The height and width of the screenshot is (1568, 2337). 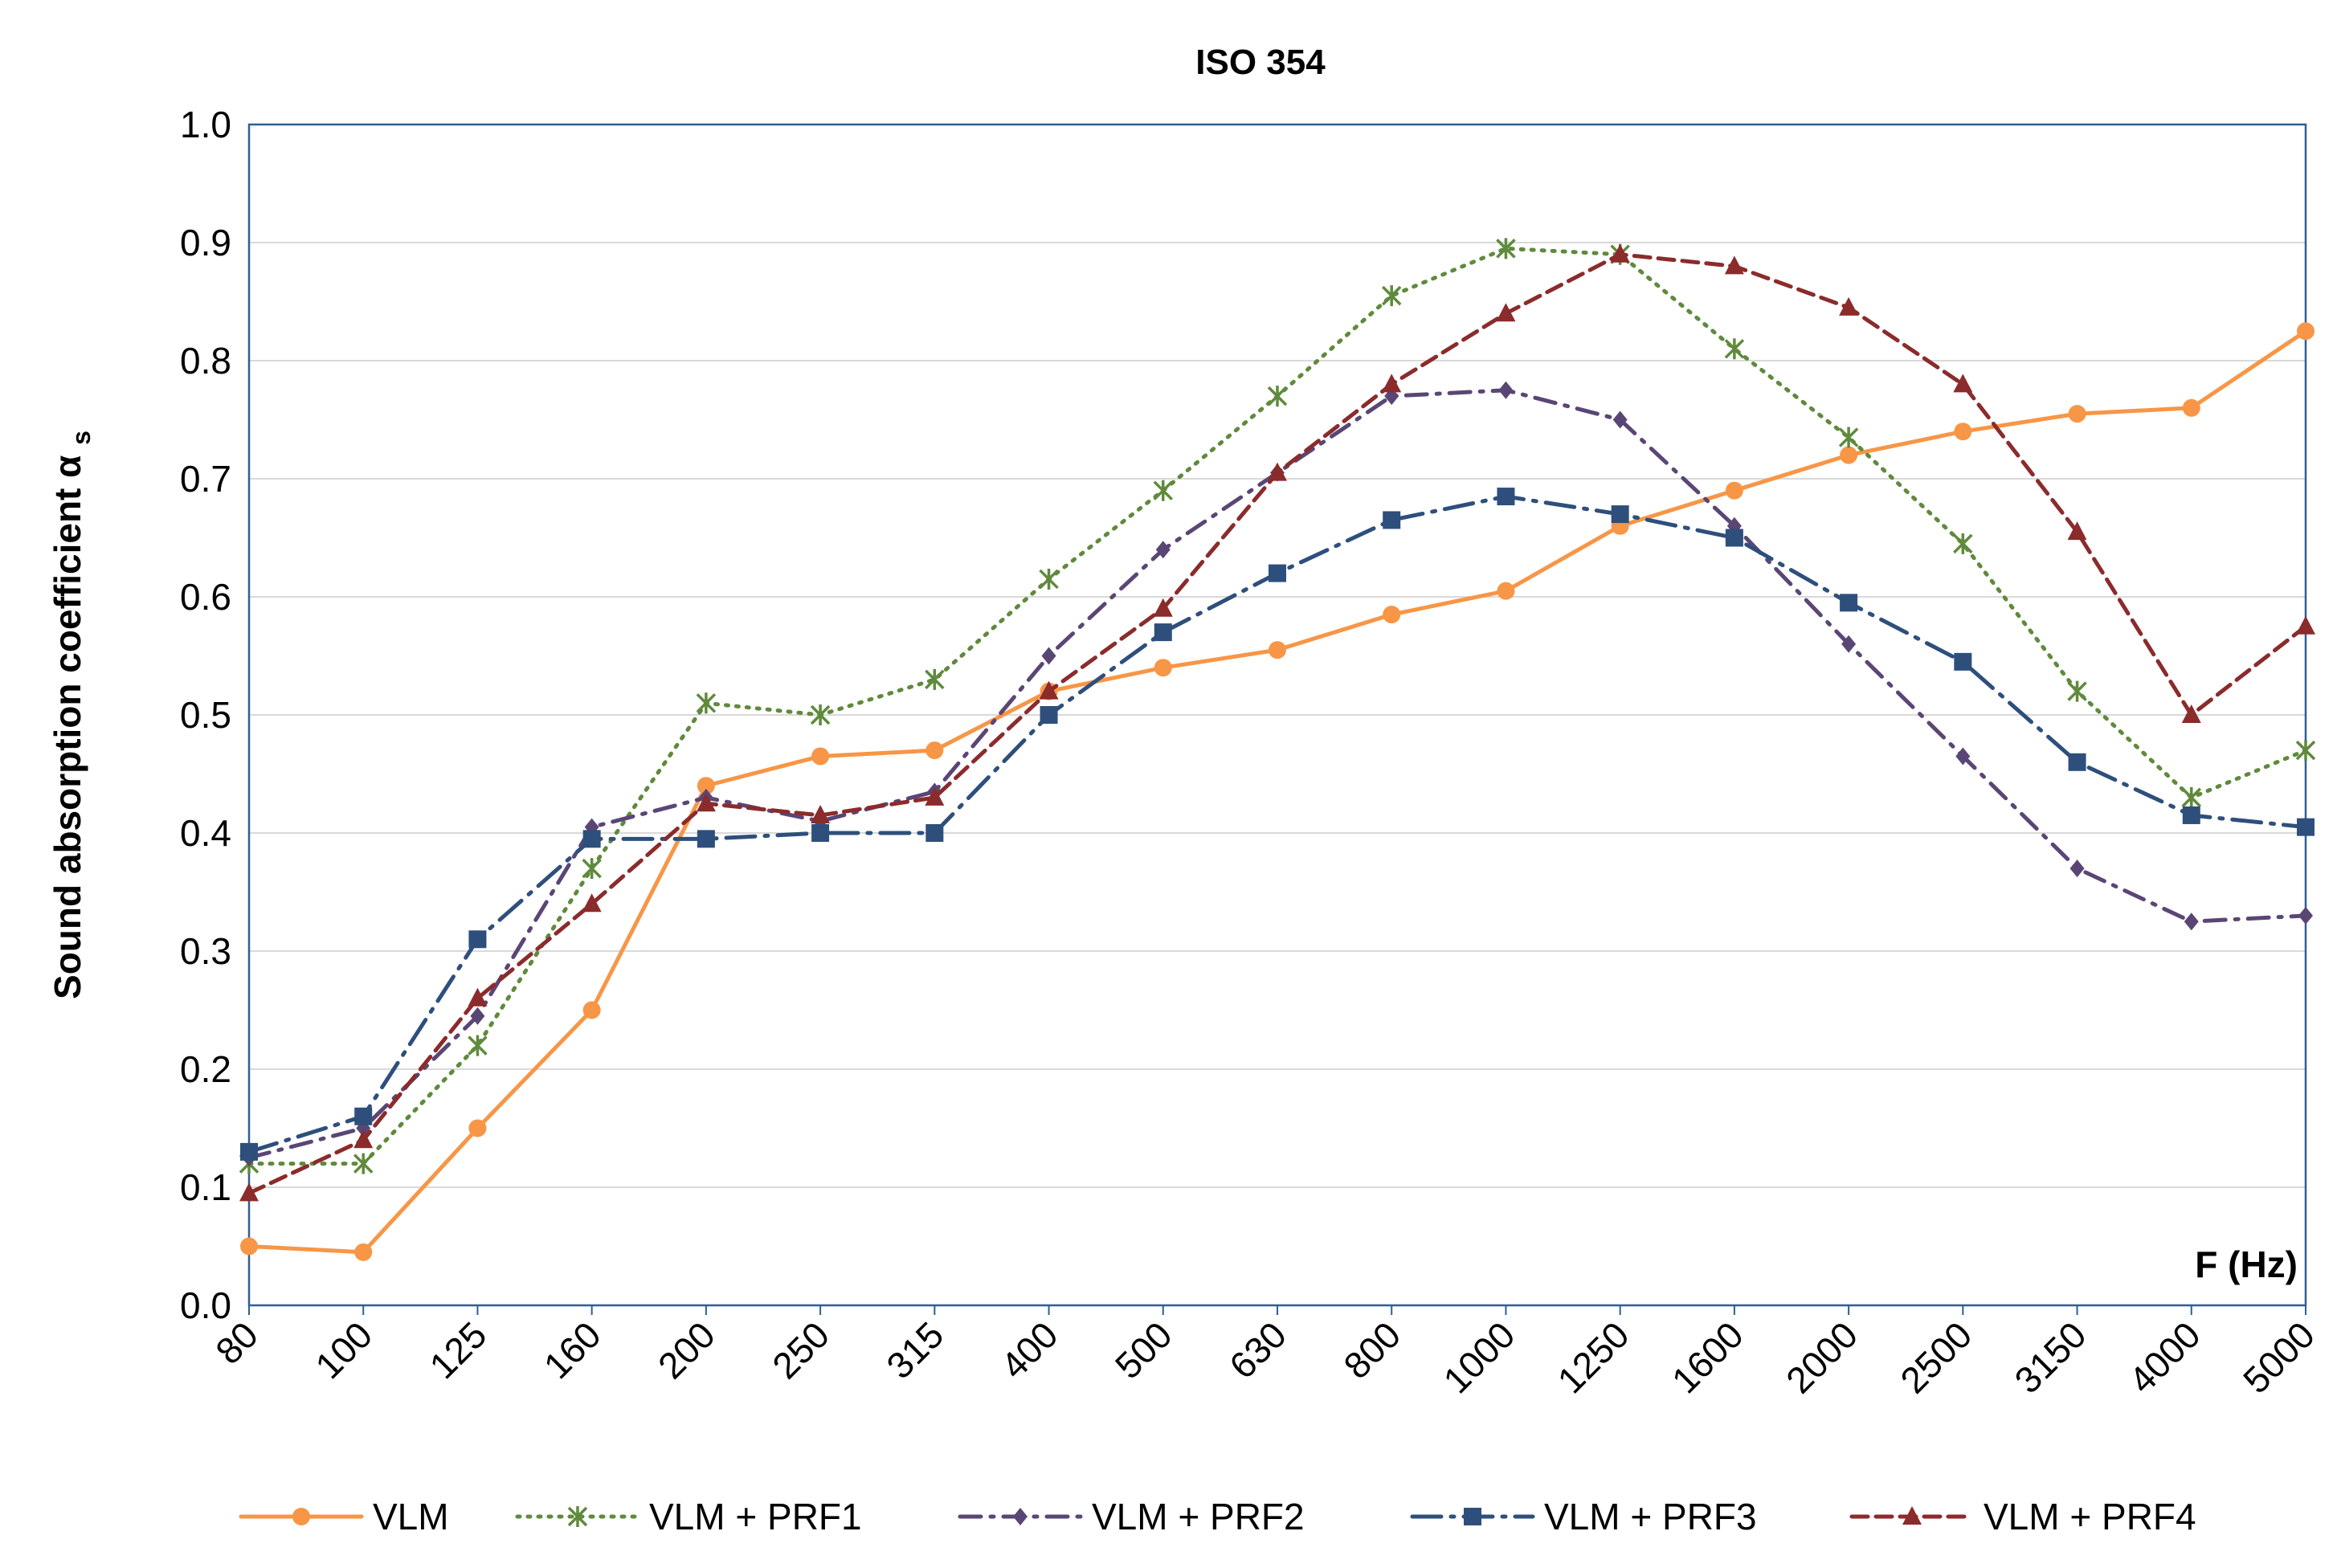 I want to click on legend-label: VLM + PRF4, so click(x=2090, y=1517).